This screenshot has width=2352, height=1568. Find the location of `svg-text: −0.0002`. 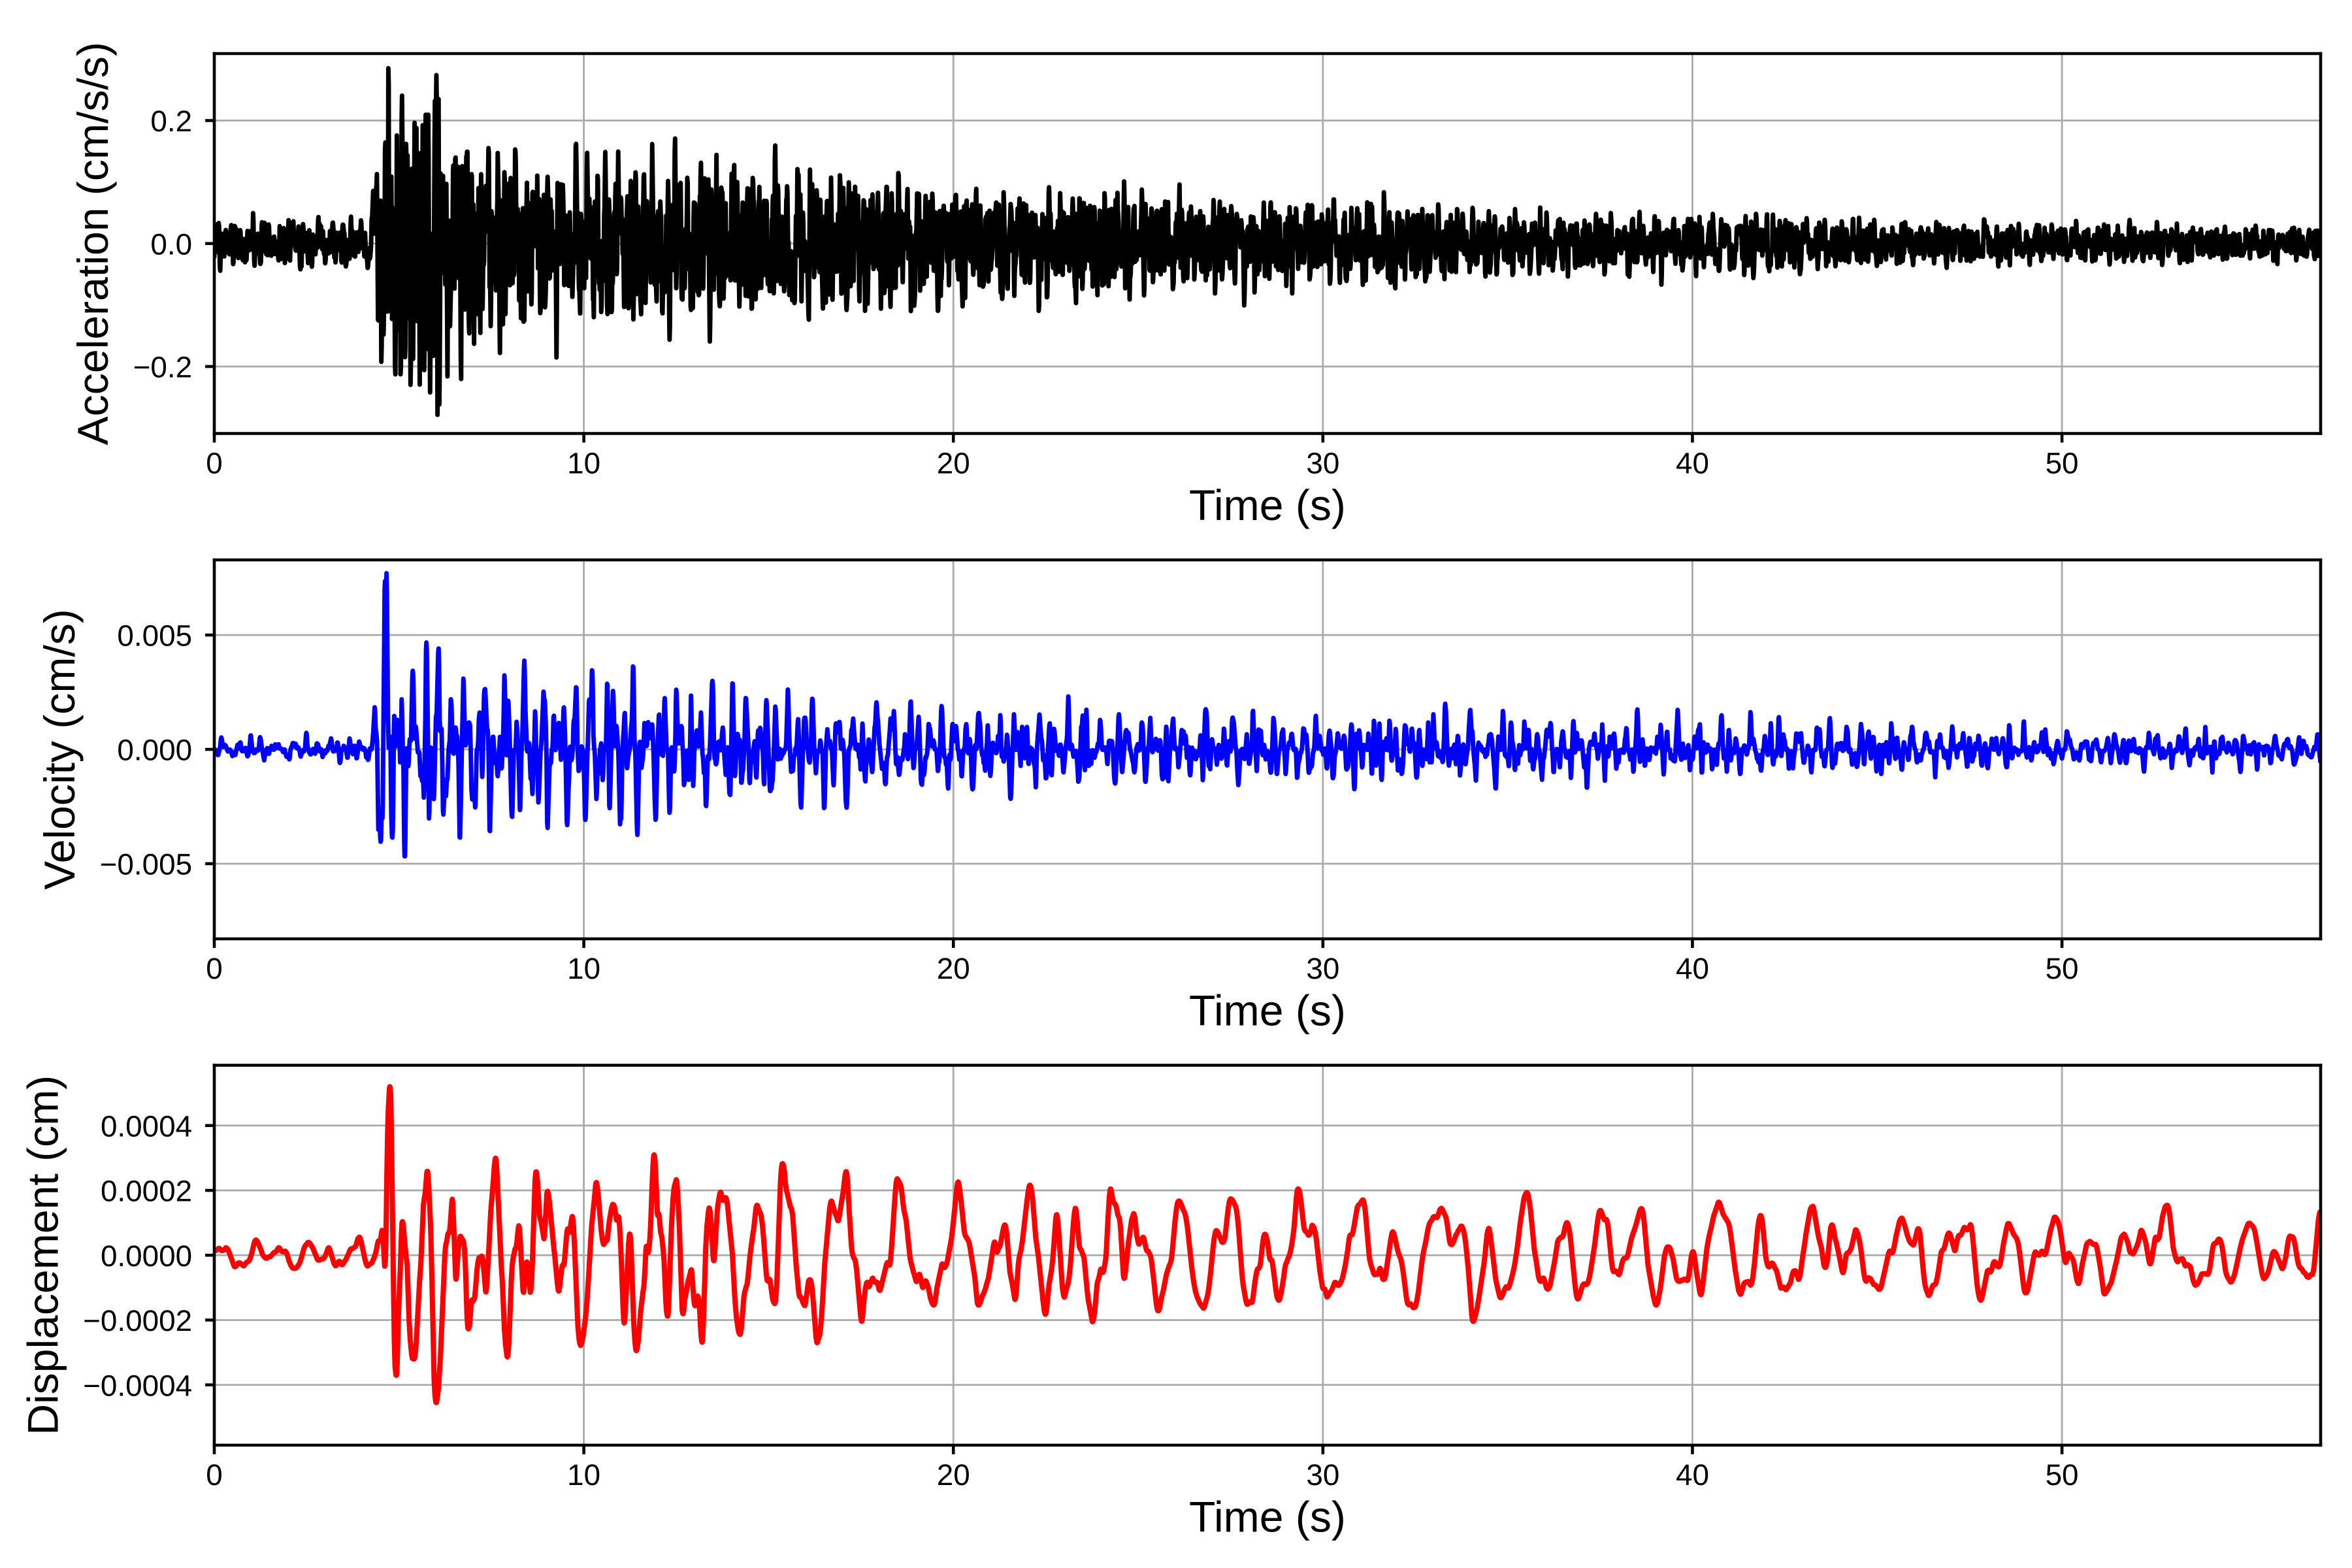

svg-text: −0.0002 is located at coordinates (137, 1320).